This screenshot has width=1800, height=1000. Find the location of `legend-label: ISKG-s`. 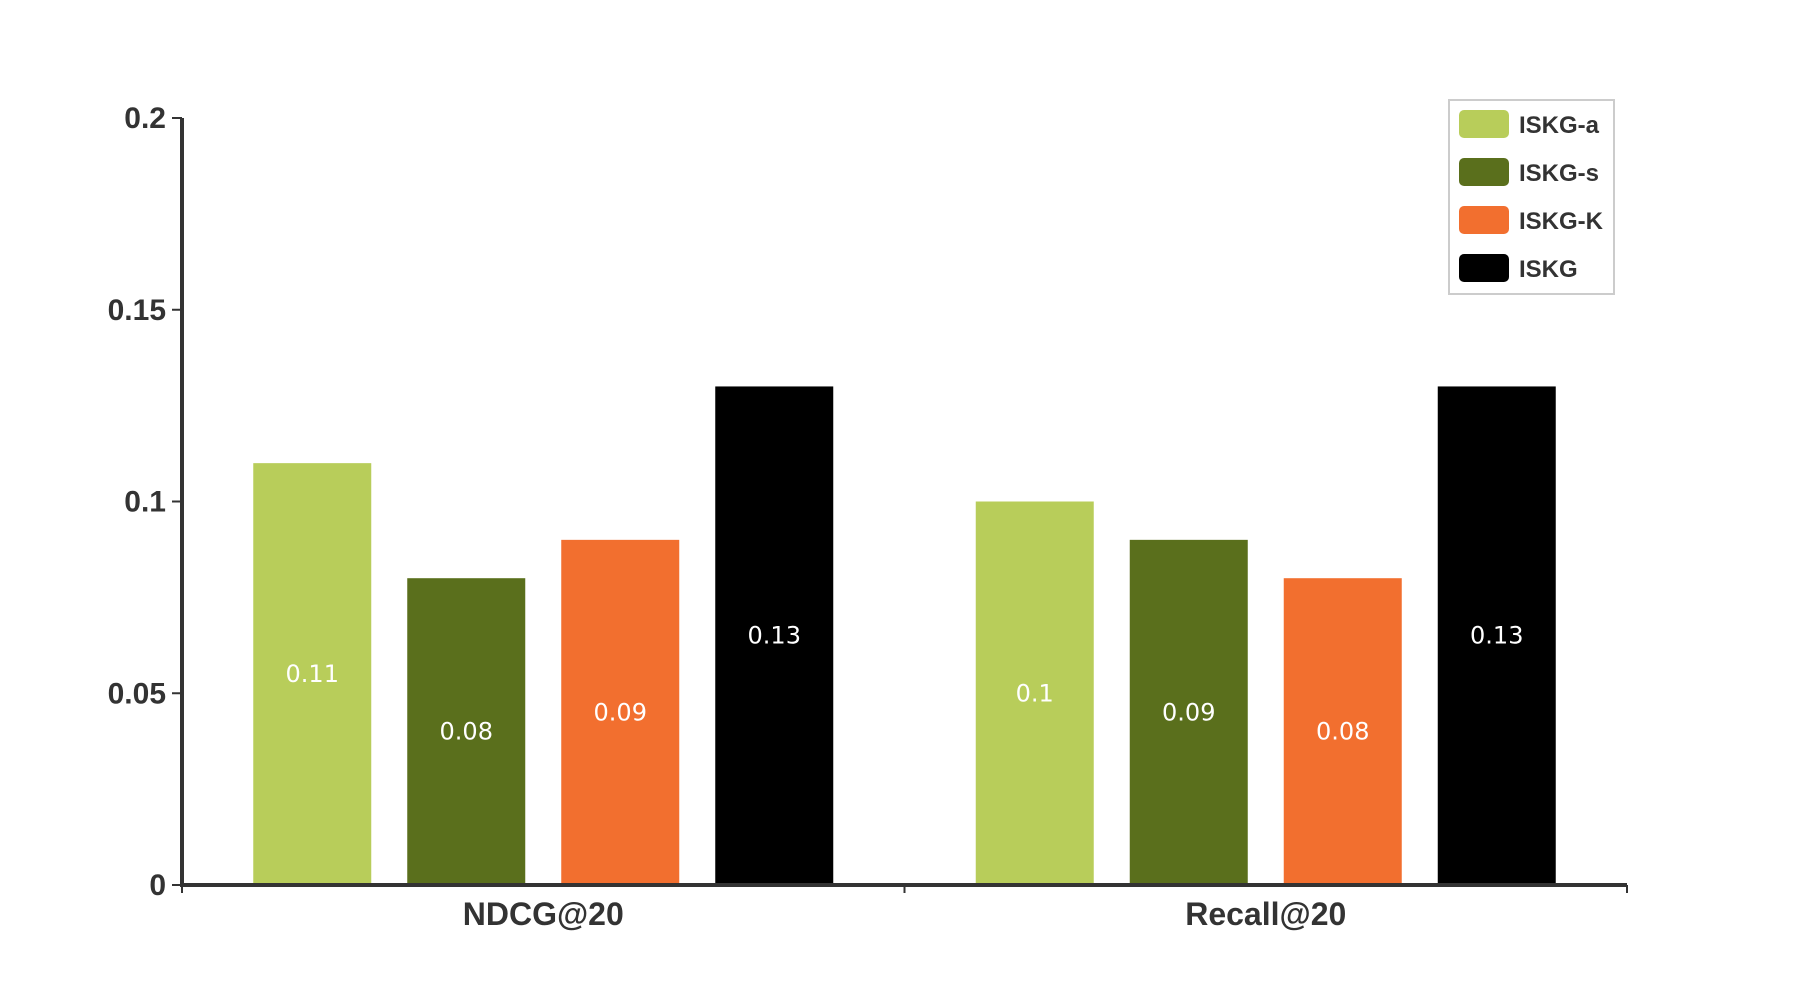

legend-label: ISKG-s is located at coordinates (1559, 173).